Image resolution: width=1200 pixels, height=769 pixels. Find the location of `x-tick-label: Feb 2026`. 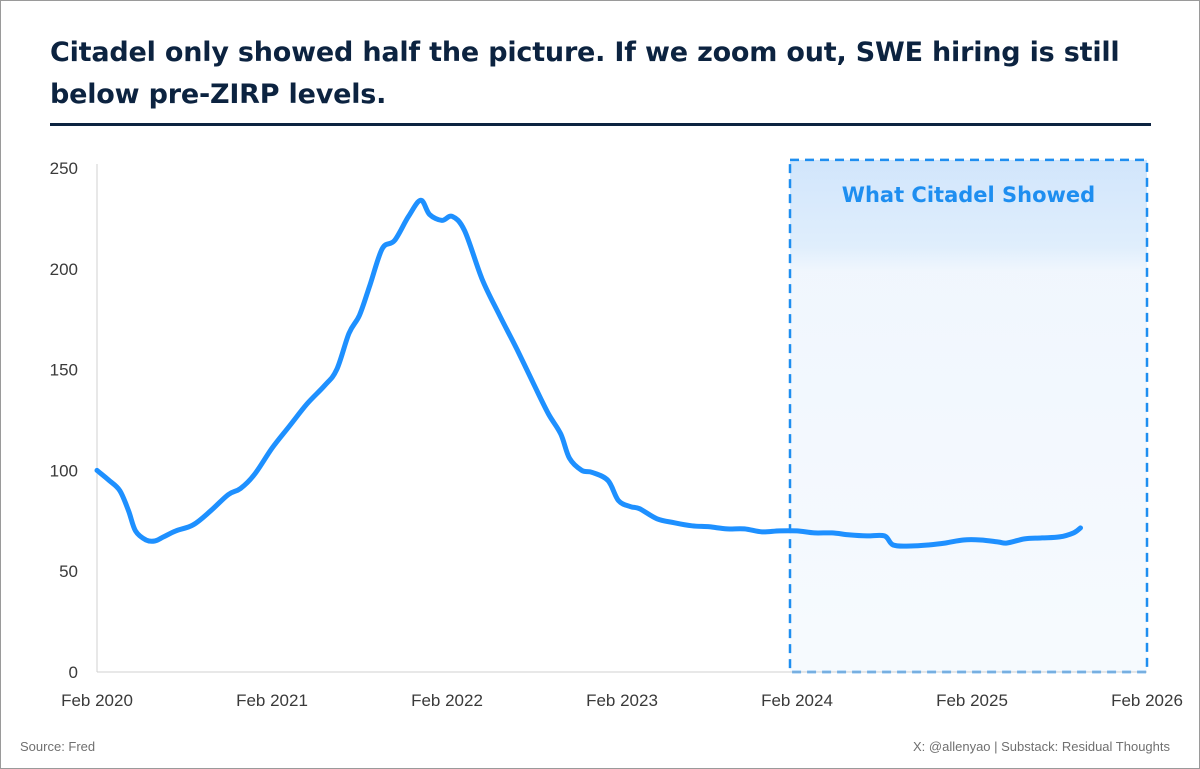

x-tick-label: Feb 2026 is located at coordinates (1147, 700).